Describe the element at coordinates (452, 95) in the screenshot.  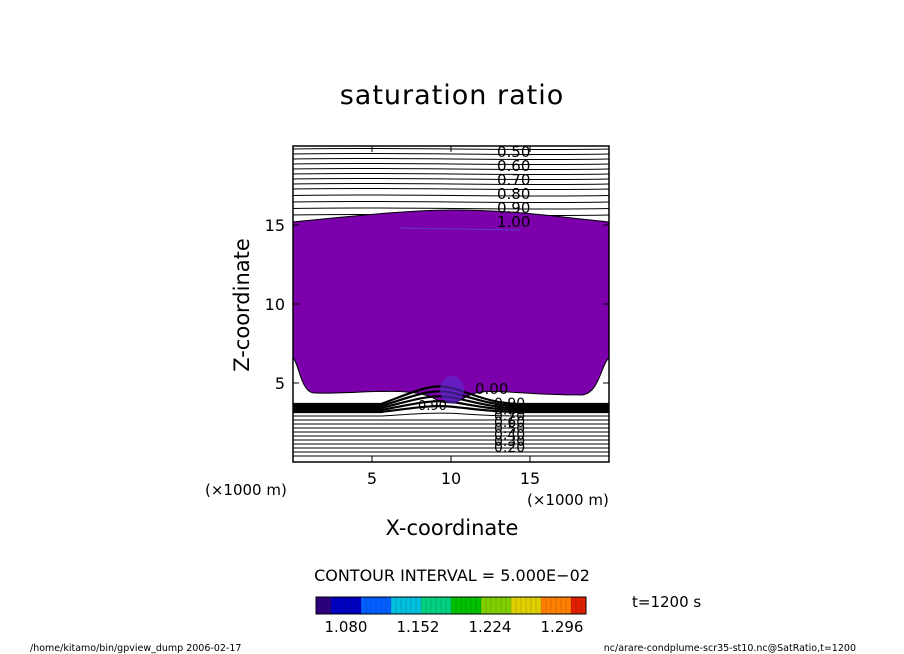
I see `chart-title: saturation ratio` at that location.